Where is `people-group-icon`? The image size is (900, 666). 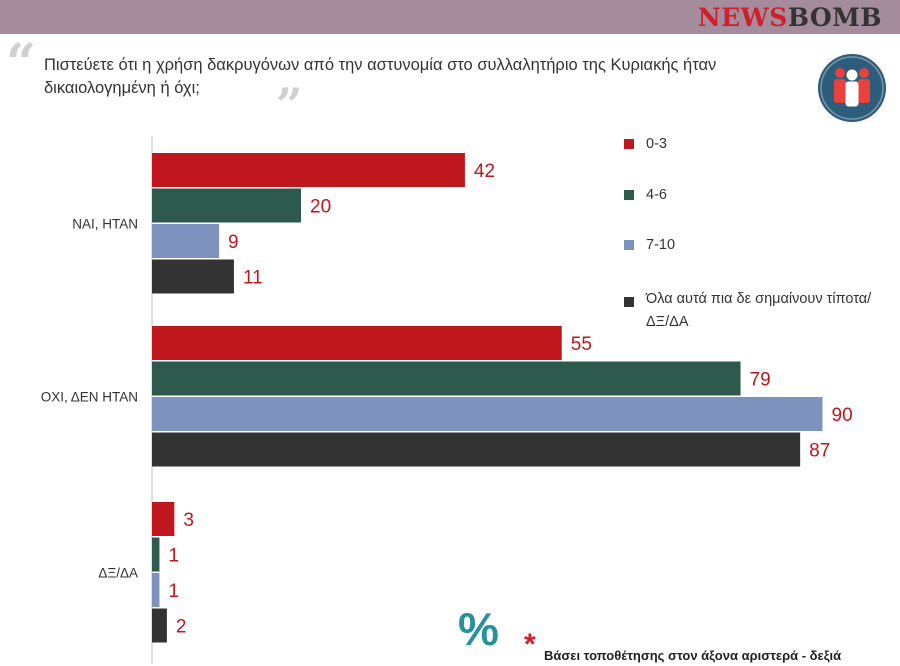
people-group-icon is located at coordinates (852, 88).